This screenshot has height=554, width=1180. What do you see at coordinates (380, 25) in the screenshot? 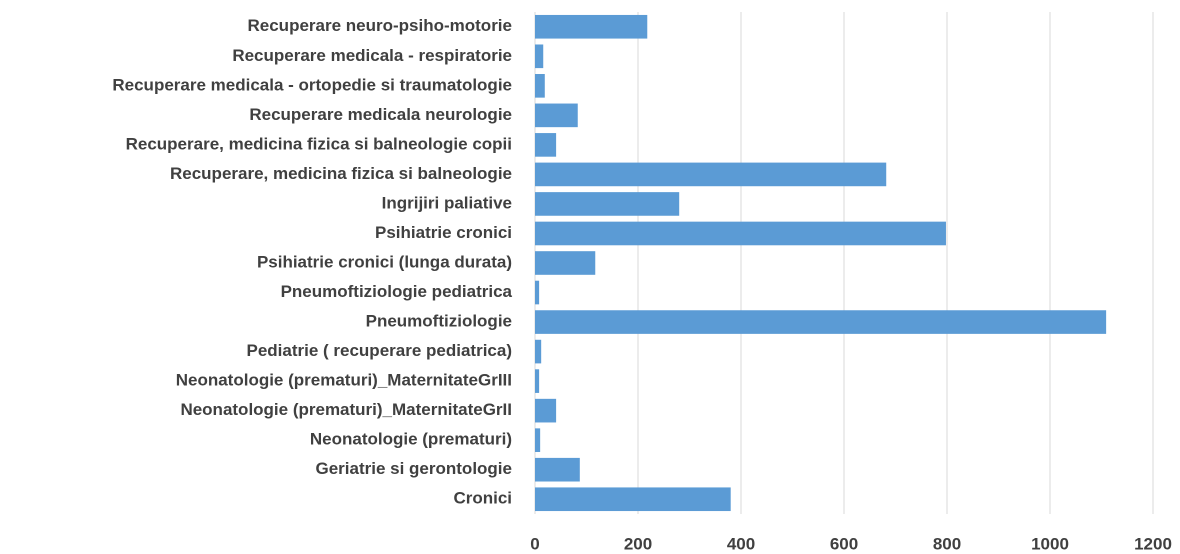
I see `y-tick-label: Recuperare neuro-psiho-motorie` at bounding box center [380, 25].